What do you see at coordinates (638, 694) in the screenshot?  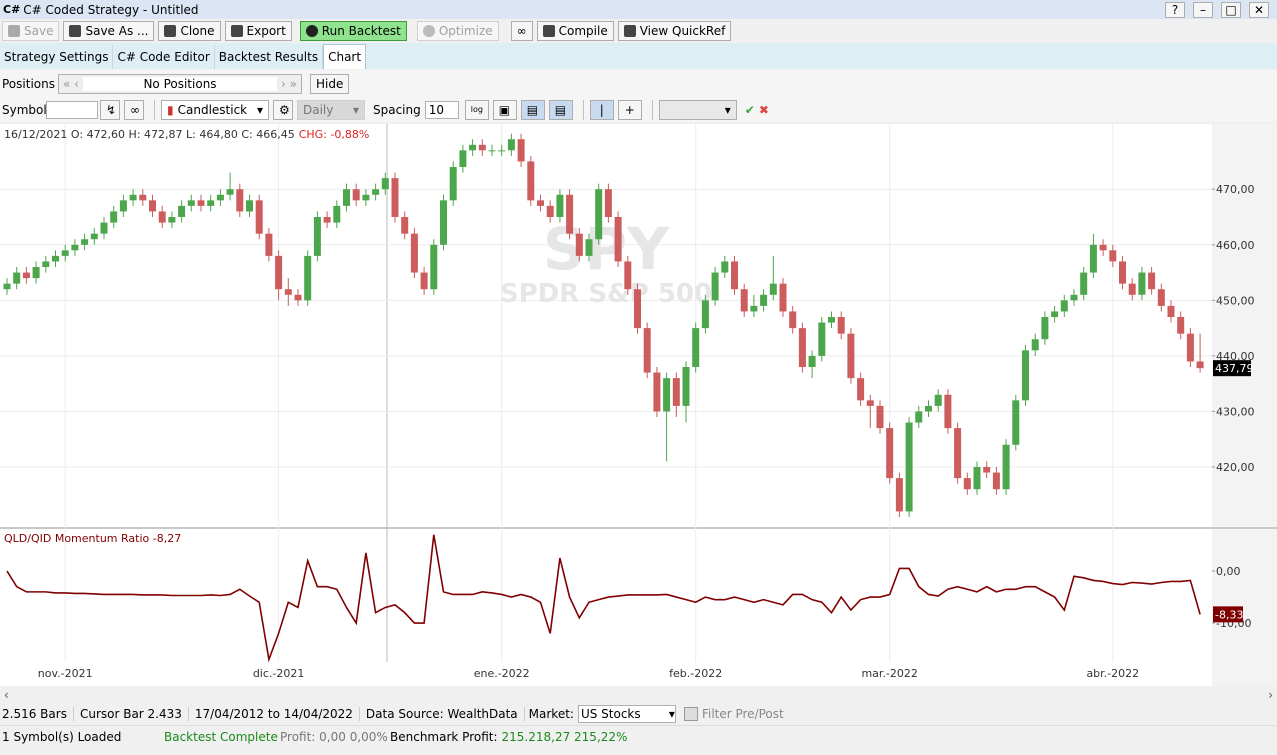 I see `scrollbar: ‹ ›` at bounding box center [638, 694].